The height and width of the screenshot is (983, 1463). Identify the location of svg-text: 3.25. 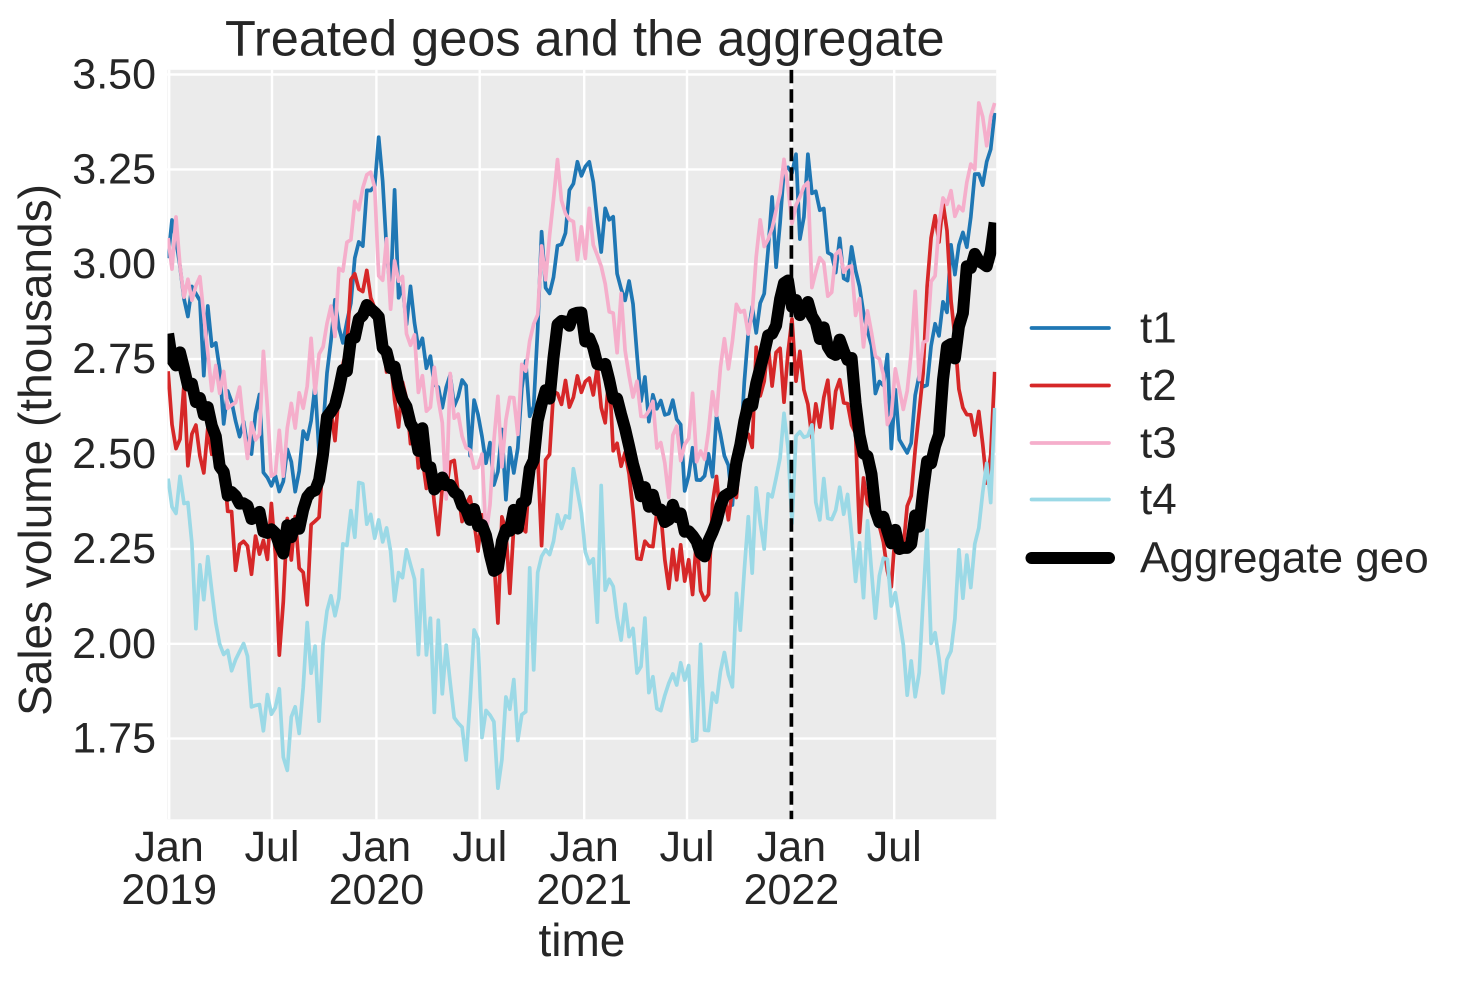
(114, 169).